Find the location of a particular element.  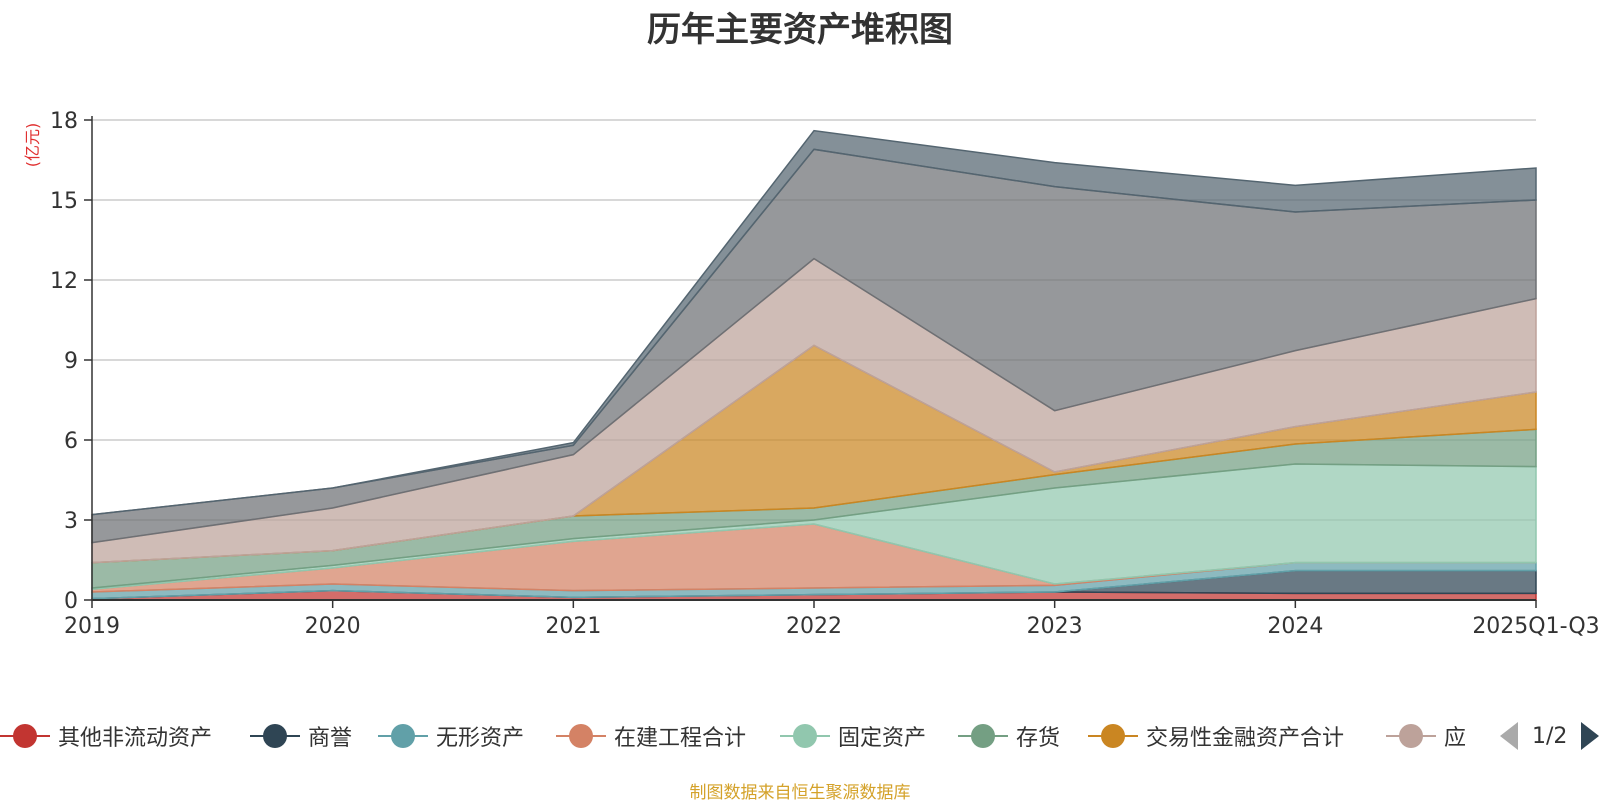

legend-label: 商誉 is located at coordinates (330, 738).